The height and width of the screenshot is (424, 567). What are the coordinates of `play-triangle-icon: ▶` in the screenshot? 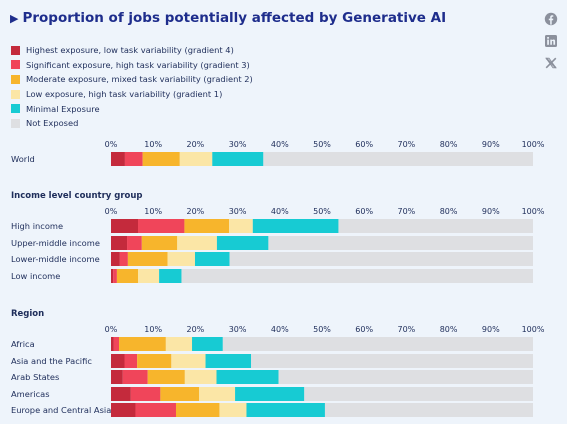 It's located at (14, 18).